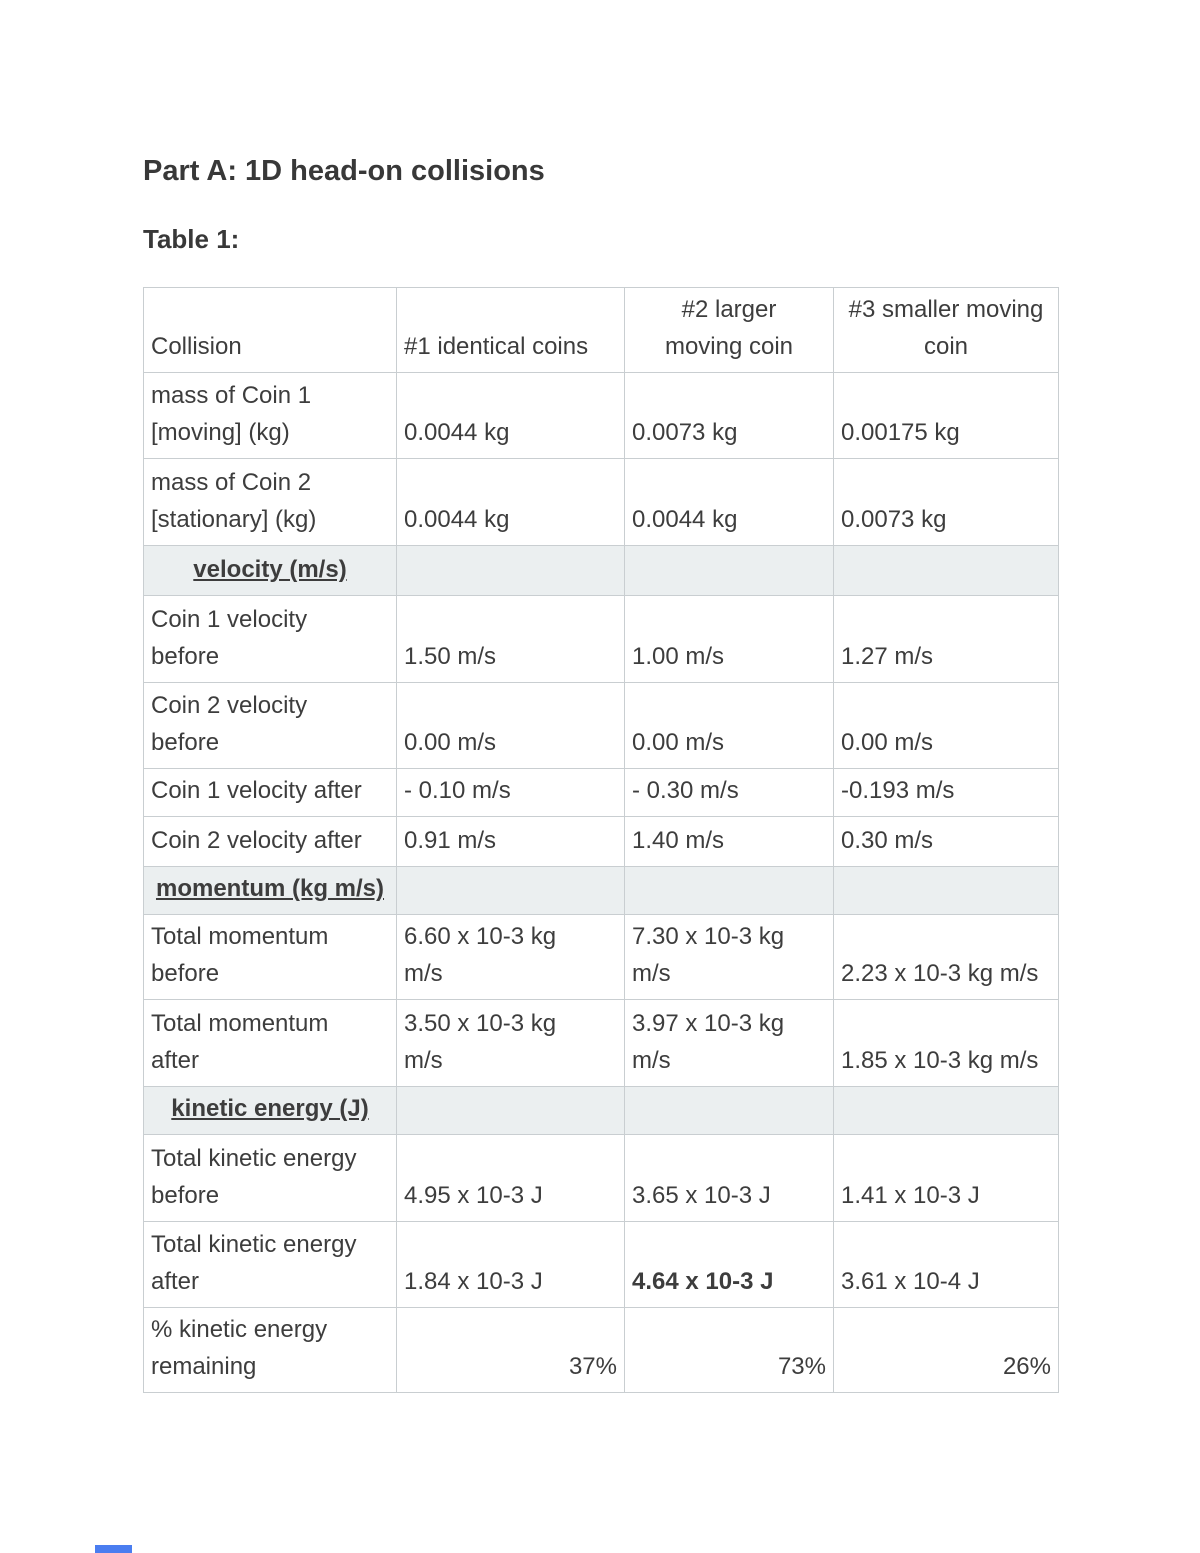  Describe the element at coordinates (946, 1264) in the screenshot. I see `table-cell: 3.61 x 10-4 J` at that location.